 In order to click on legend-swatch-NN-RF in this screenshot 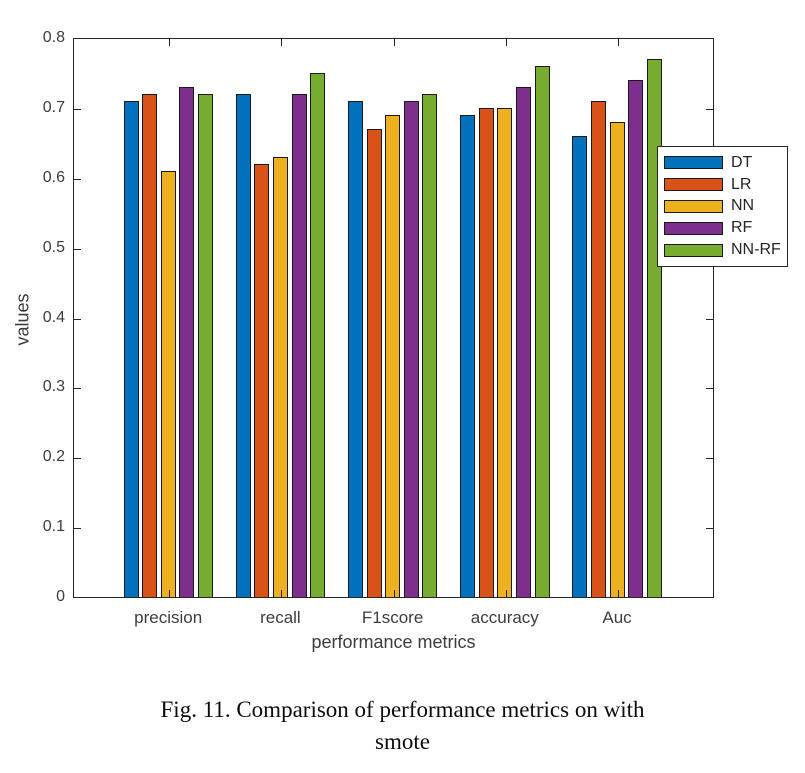, I will do `click(693, 250)`.